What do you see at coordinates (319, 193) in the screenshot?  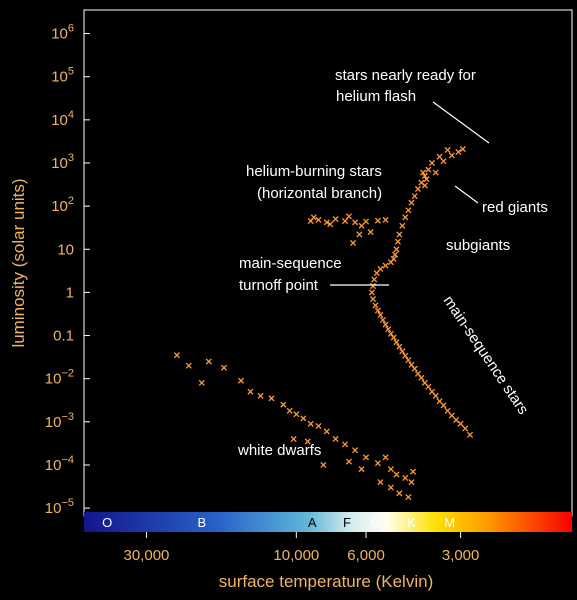 I see `annotation-hb-line2: (horizontal branch)` at bounding box center [319, 193].